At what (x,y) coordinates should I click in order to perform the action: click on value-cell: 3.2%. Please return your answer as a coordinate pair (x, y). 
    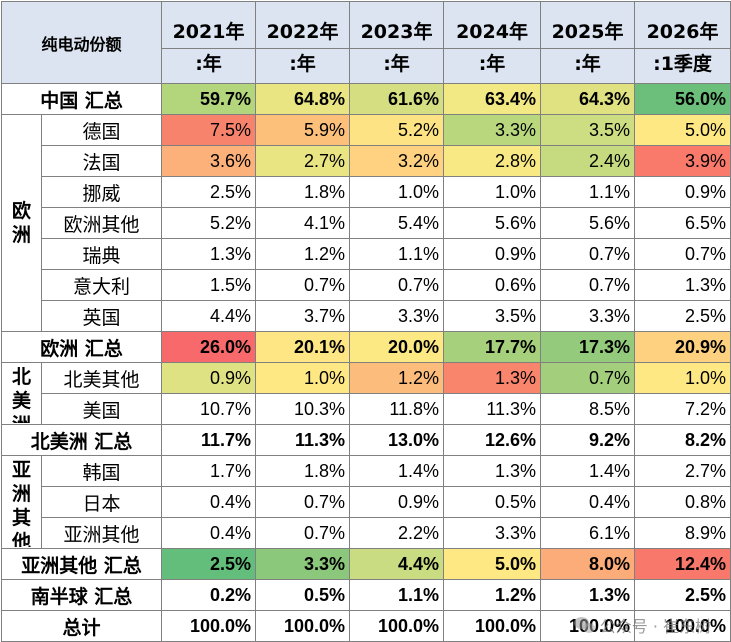
    Looking at the image, I should click on (397, 161).